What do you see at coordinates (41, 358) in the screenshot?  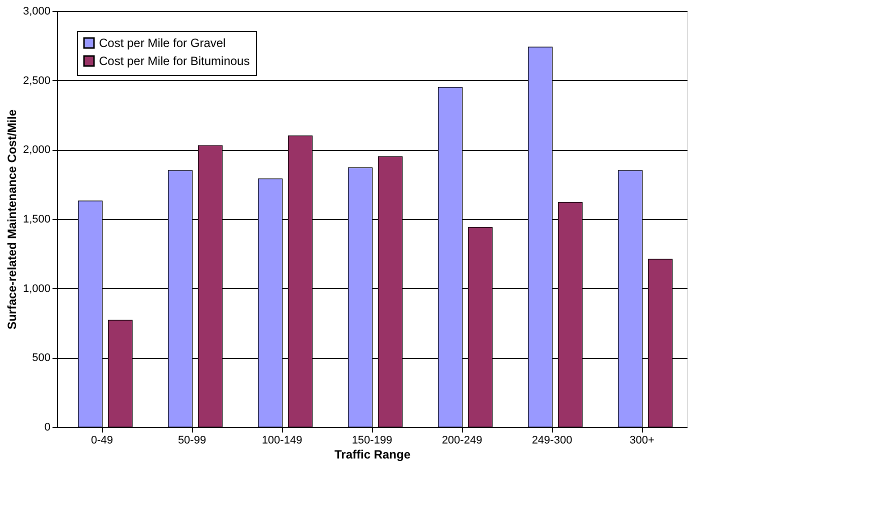 I see `y-tick-label: 500` at bounding box center [41, 358].